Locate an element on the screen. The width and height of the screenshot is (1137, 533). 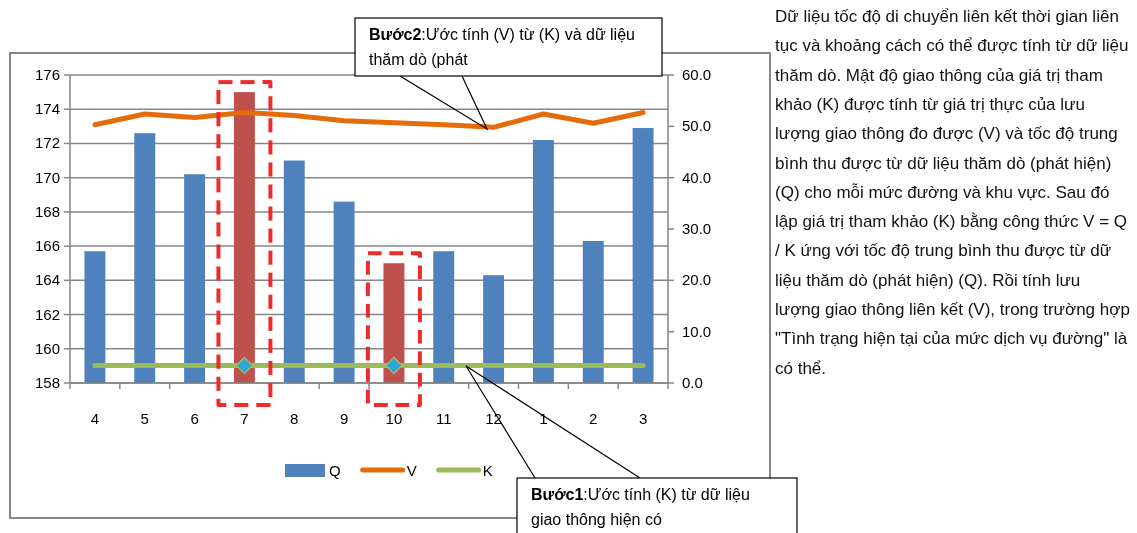
y2-tick-label: 30.0 is located at coordinates (697, 228).